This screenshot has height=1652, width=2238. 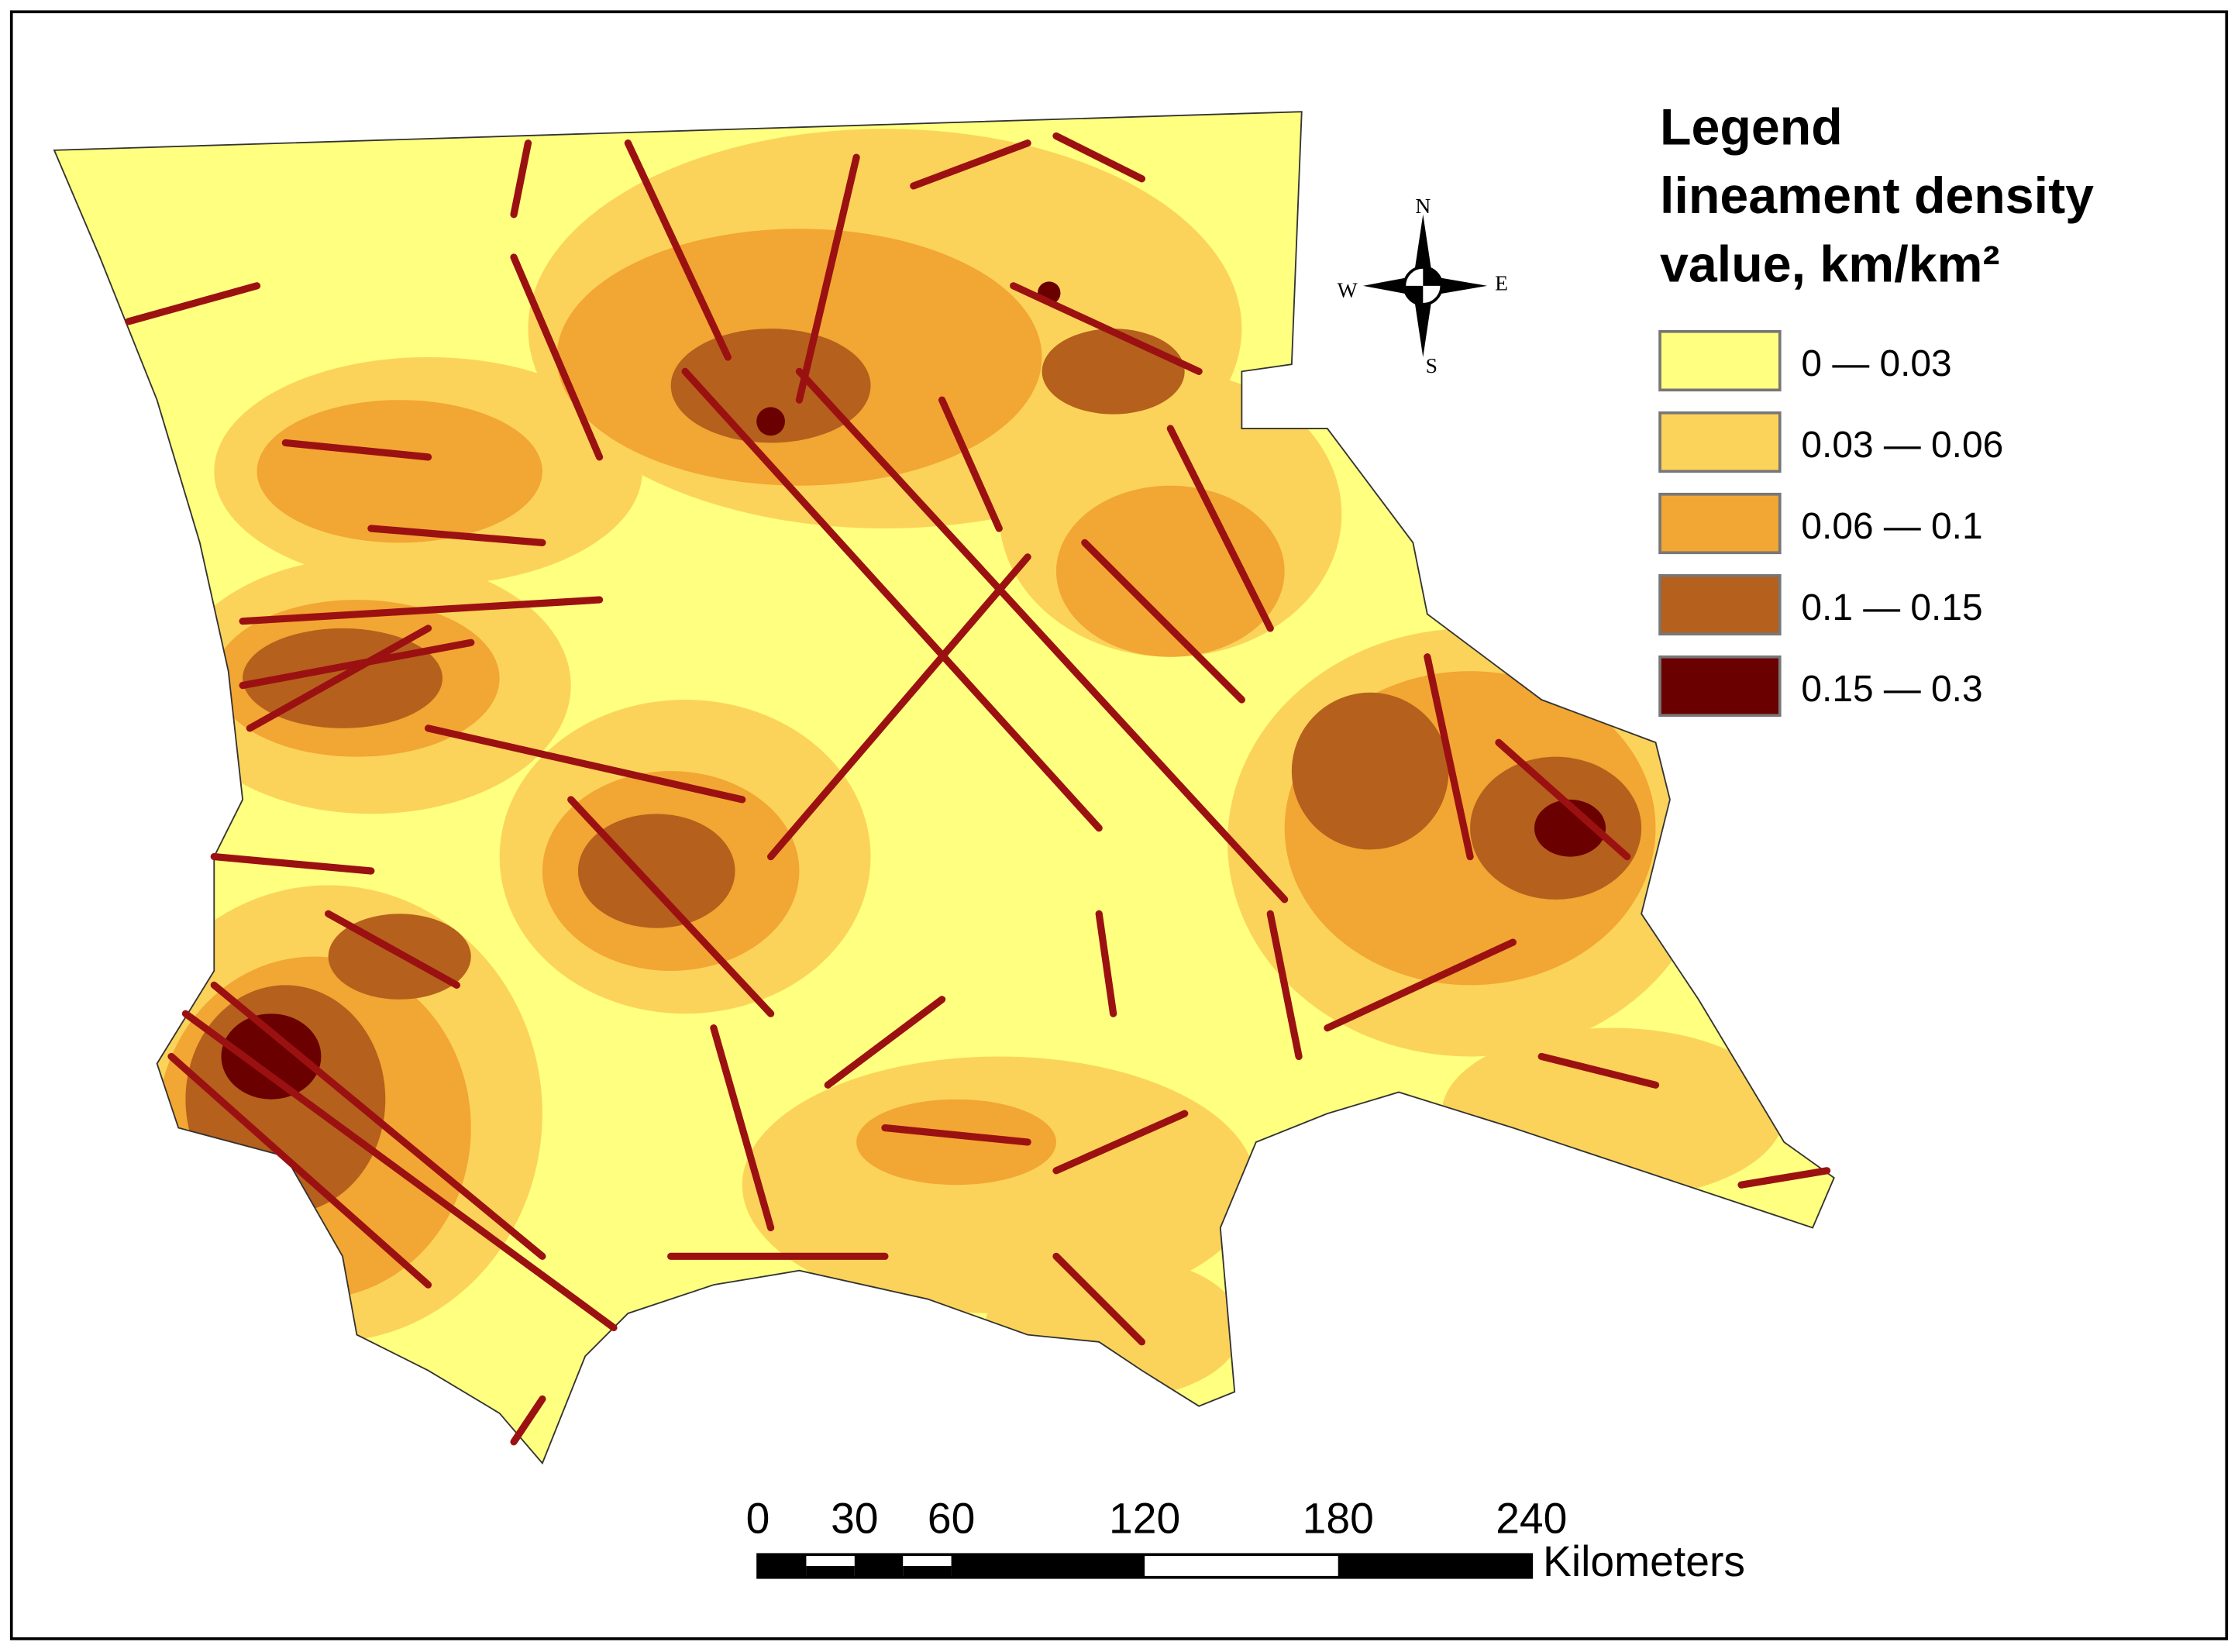 I want to click on scale-tick-label: 60, so click(x=951, y=1519).